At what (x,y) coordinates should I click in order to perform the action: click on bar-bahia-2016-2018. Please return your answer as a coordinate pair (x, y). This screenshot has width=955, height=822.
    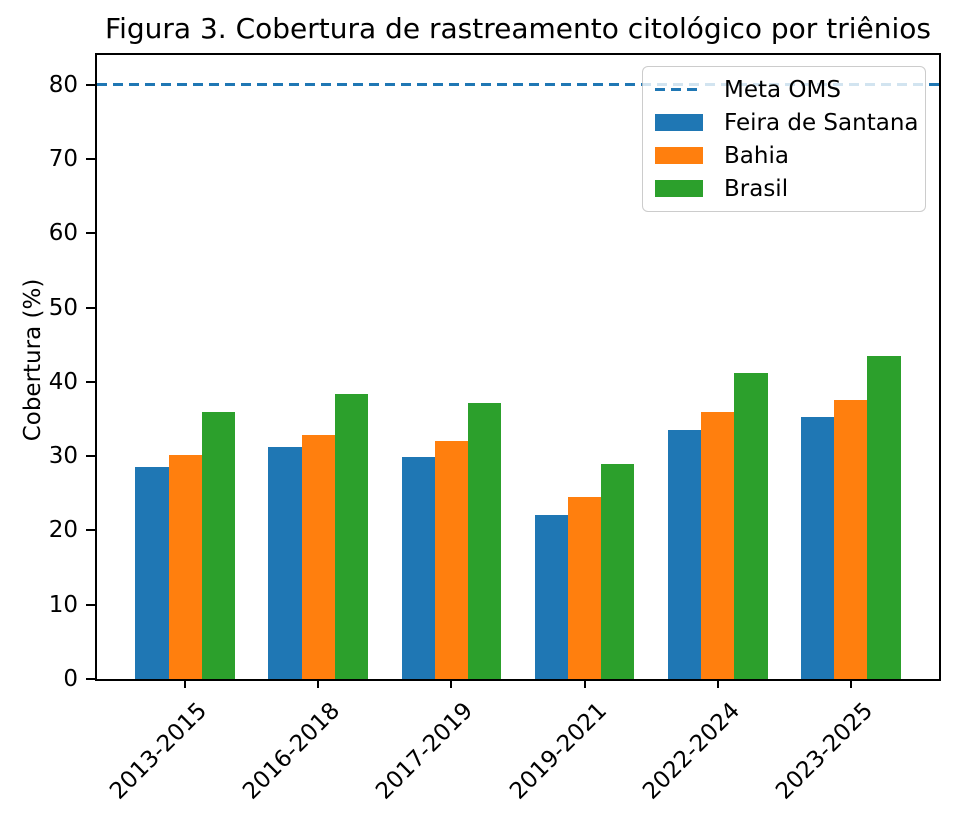
    Looking at the image, I should click on (318, 557).